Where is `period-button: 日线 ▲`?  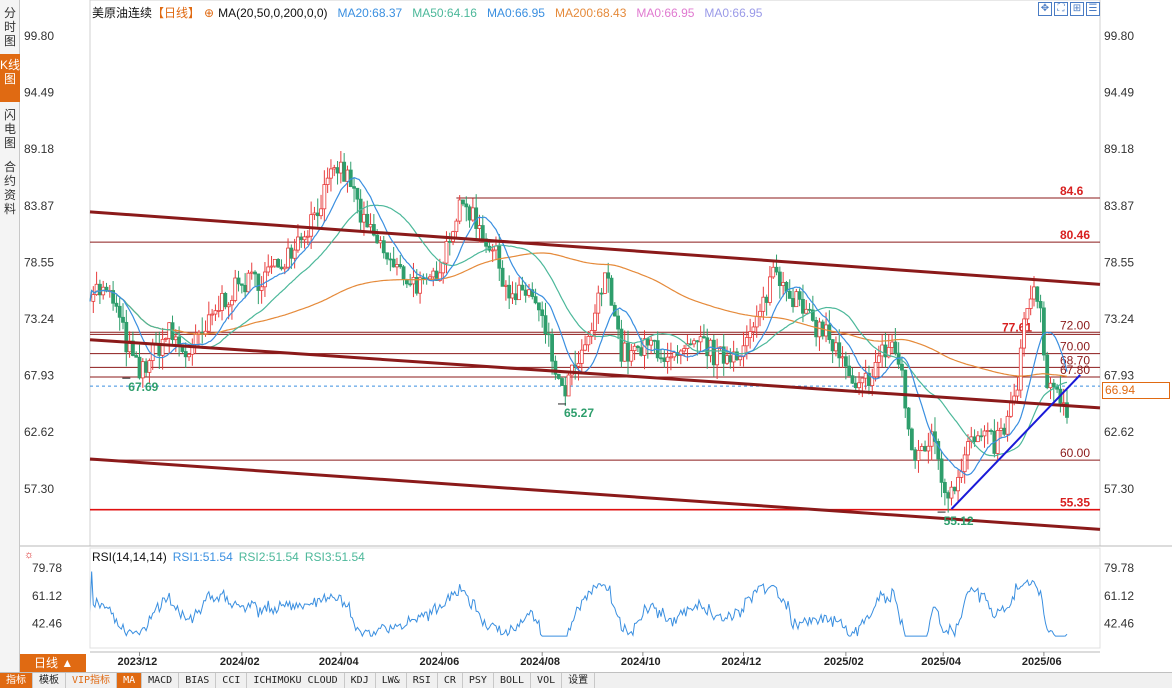
period-button: 日线 ▲ is located at coordinates (53, 663).